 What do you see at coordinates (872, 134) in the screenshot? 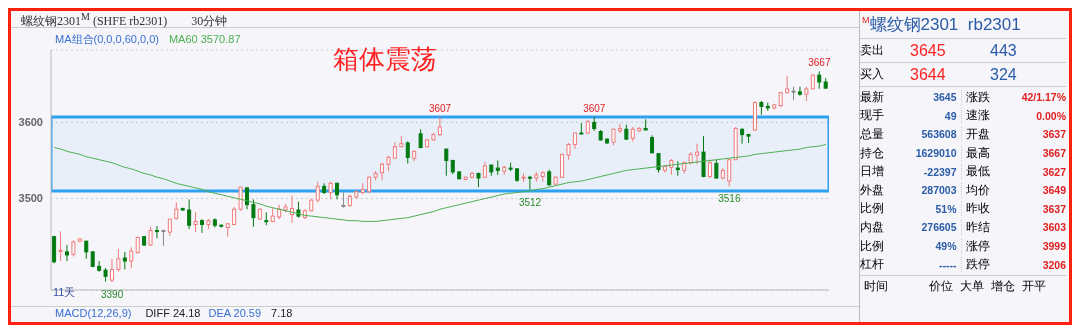
I see `text: 总量` at bounding box center [872, 134].